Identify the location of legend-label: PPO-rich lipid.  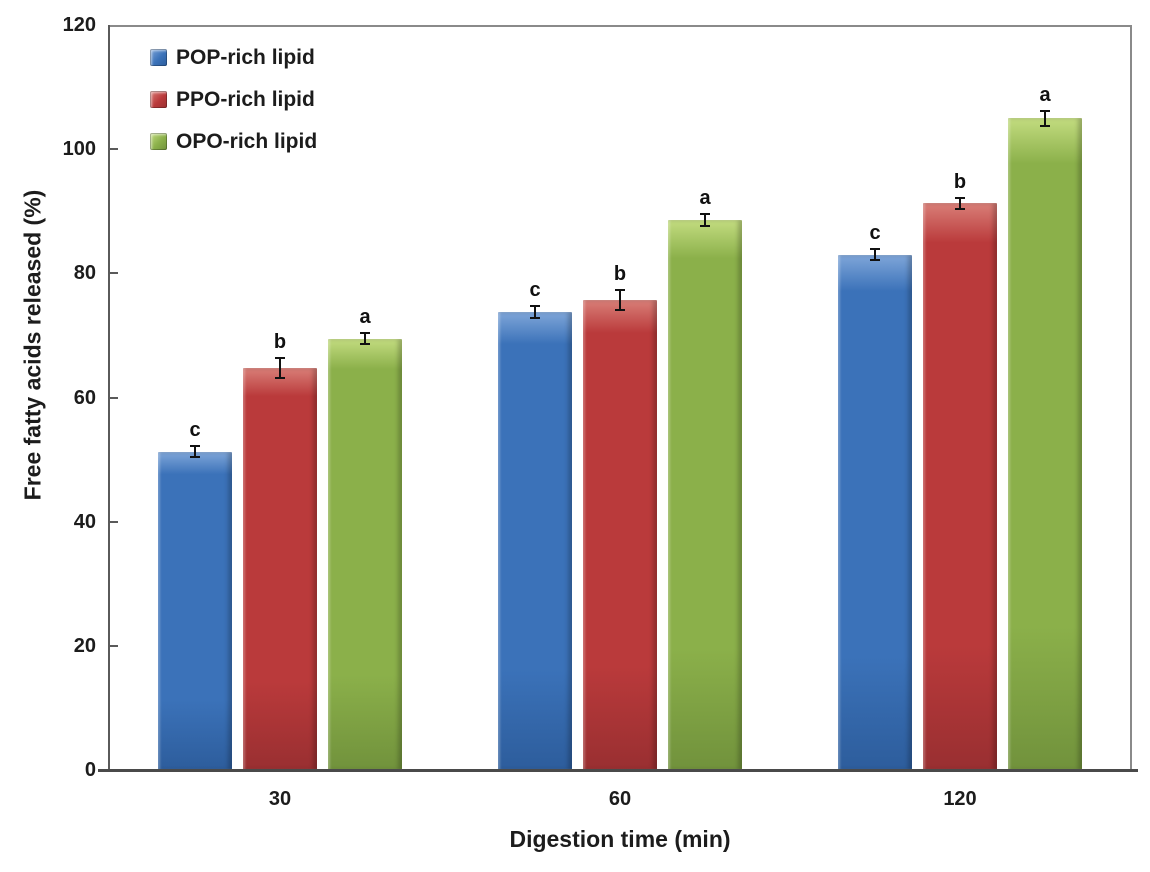
(245, 99).